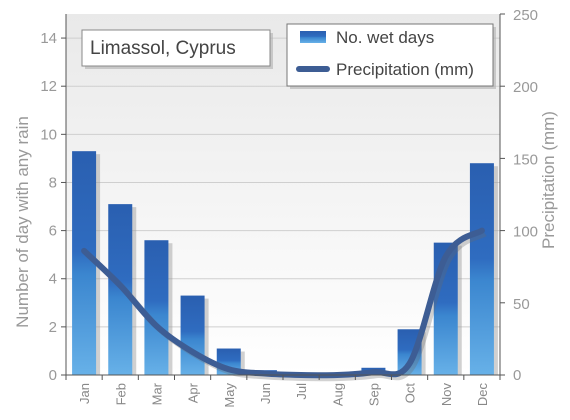 The width and height of the screenshot is (570, 420). What do you see at coordinates (22, 222) in the screenshot?
I see `y-axis-title: Number of day with any rain` at bounding box center [22, 222].